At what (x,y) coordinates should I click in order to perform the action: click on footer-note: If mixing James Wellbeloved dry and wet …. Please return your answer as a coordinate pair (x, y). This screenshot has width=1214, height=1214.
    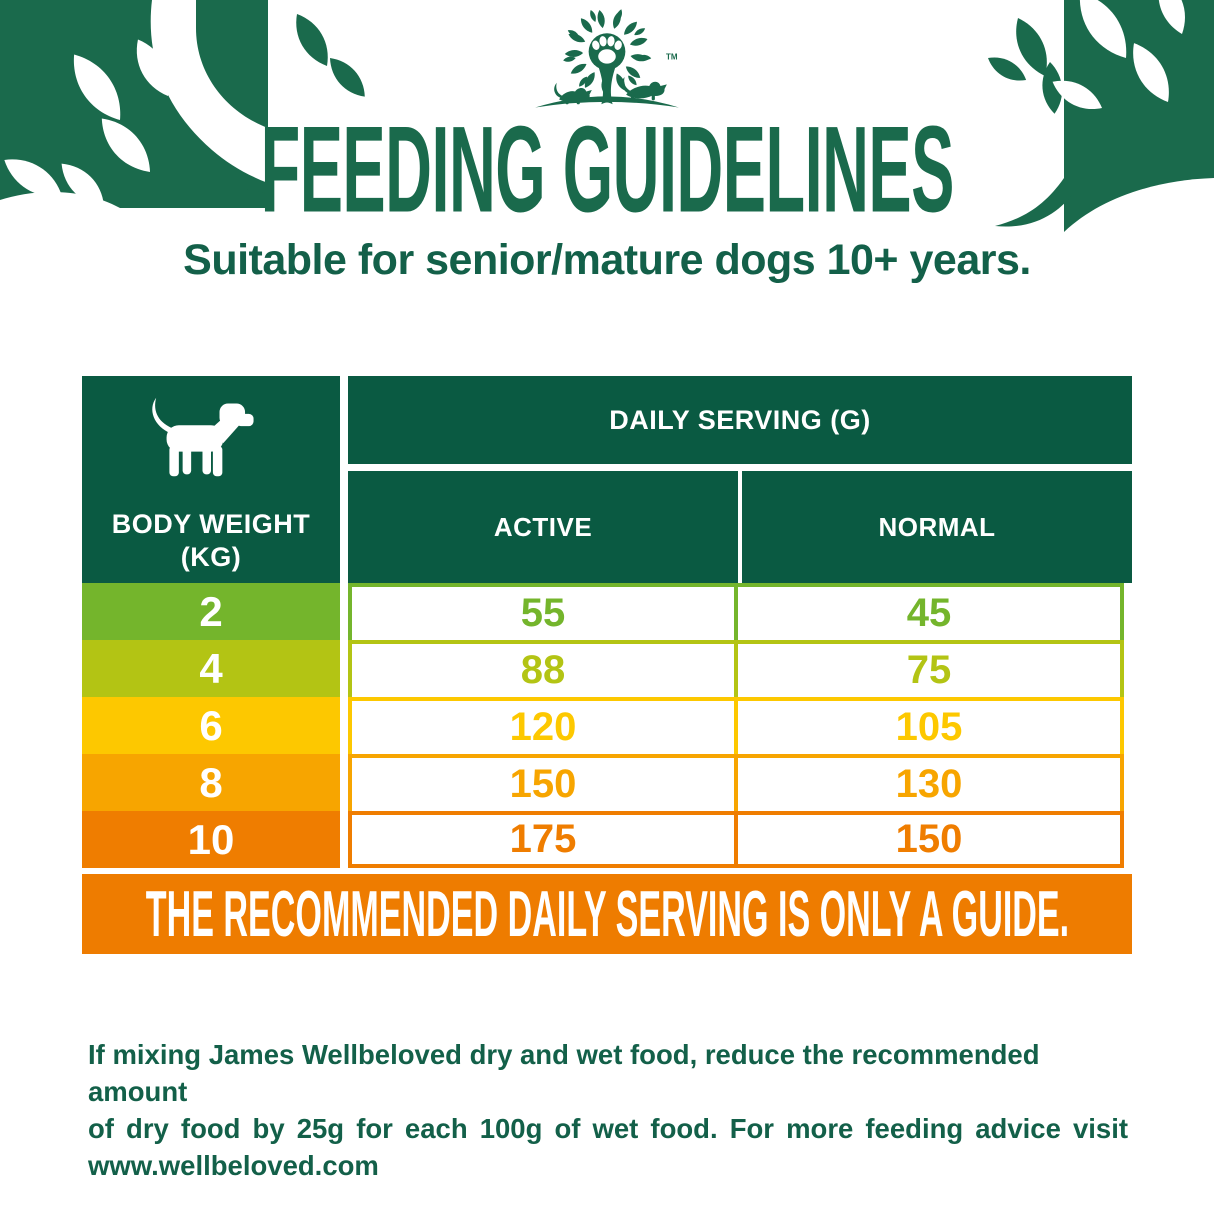
    Looking at the image, I should click on (608, 1110).